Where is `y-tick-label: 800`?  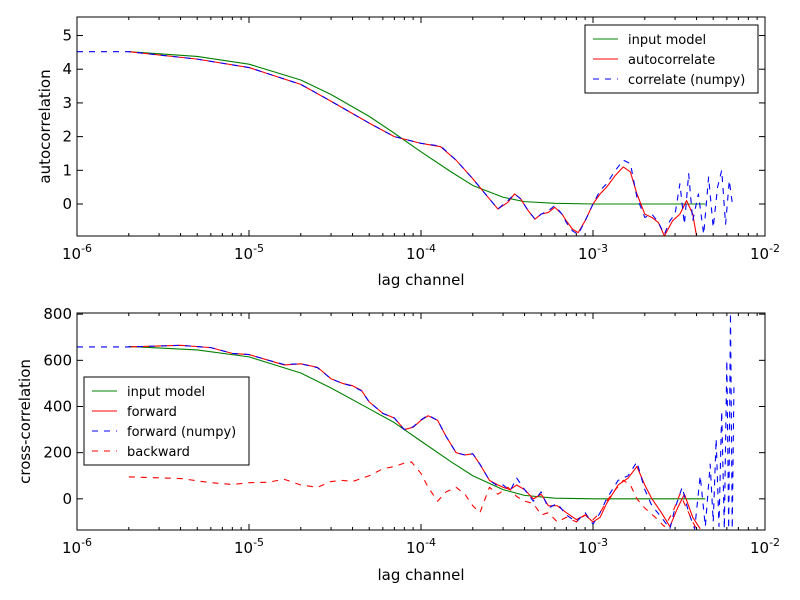 y-tick-label: 800 is located at coordinates (57, 314).